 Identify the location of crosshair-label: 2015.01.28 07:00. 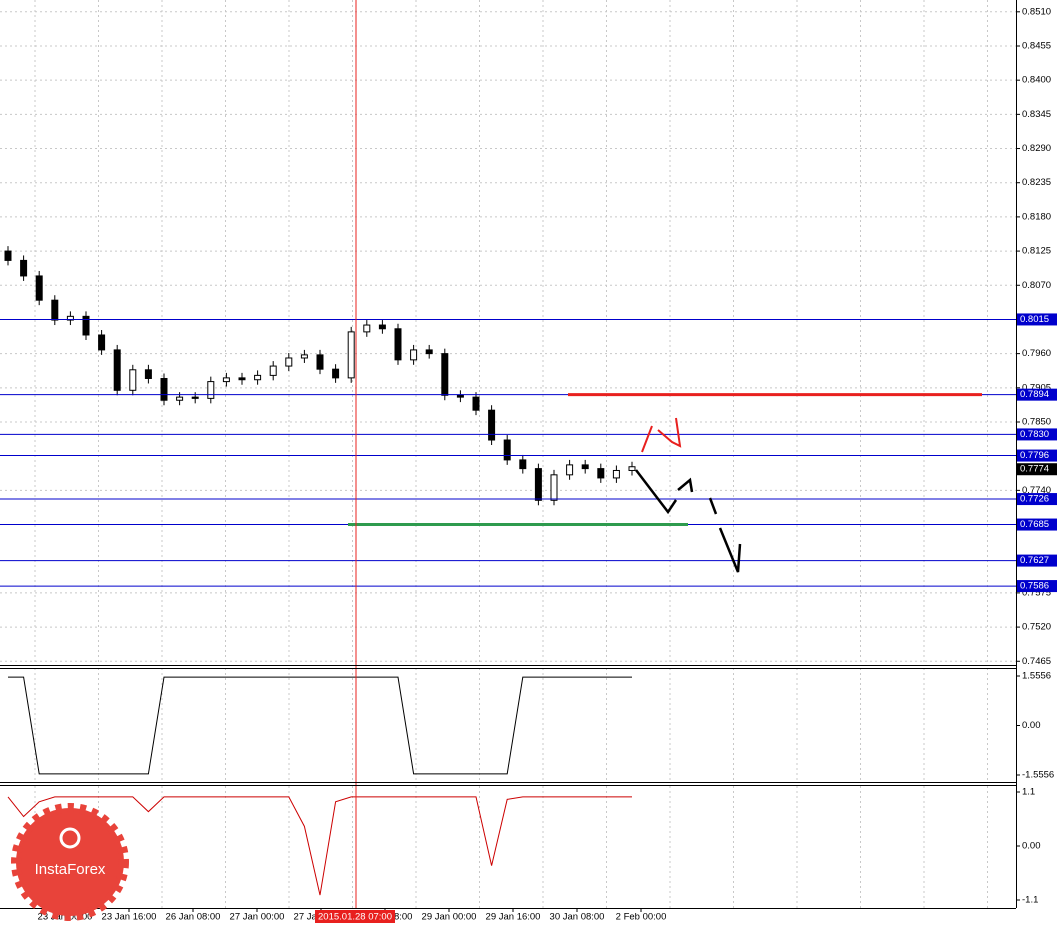
(355, 917).